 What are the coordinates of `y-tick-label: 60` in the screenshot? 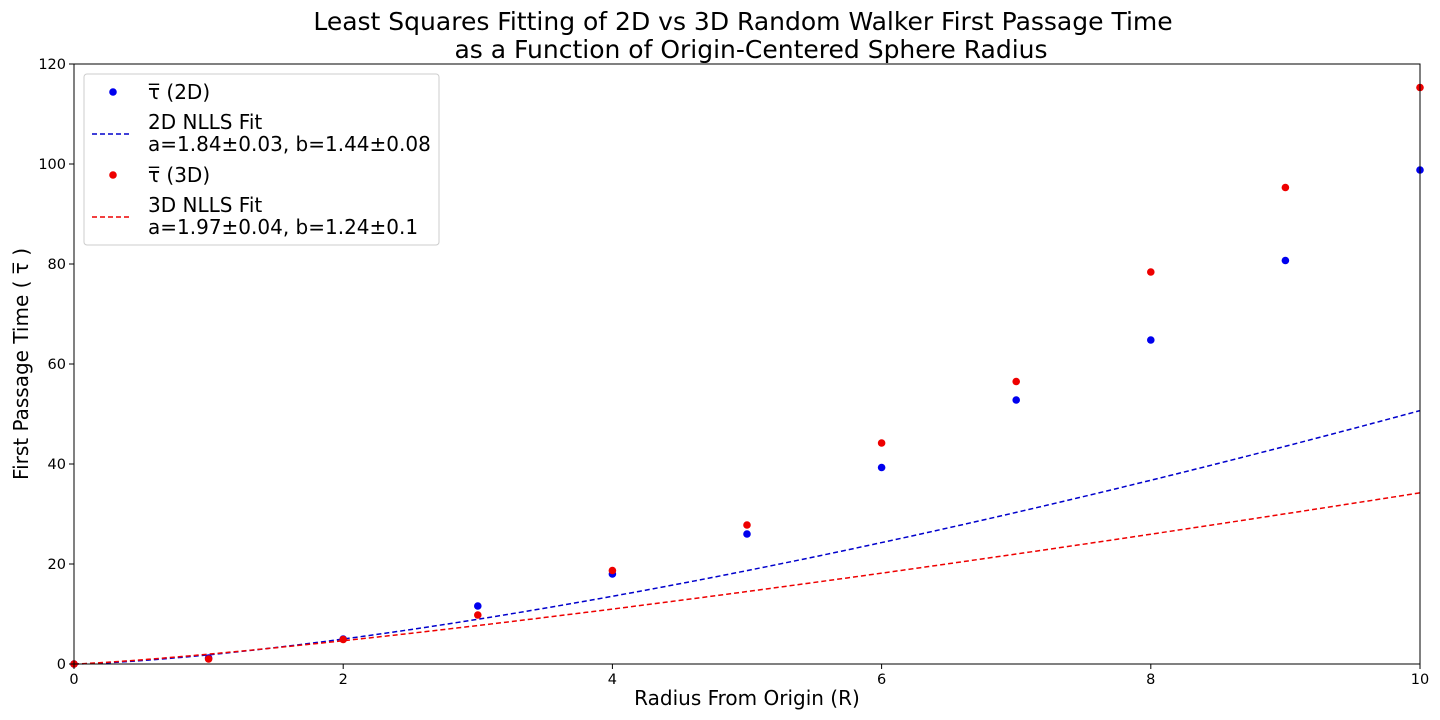 It's located at (57, 365).